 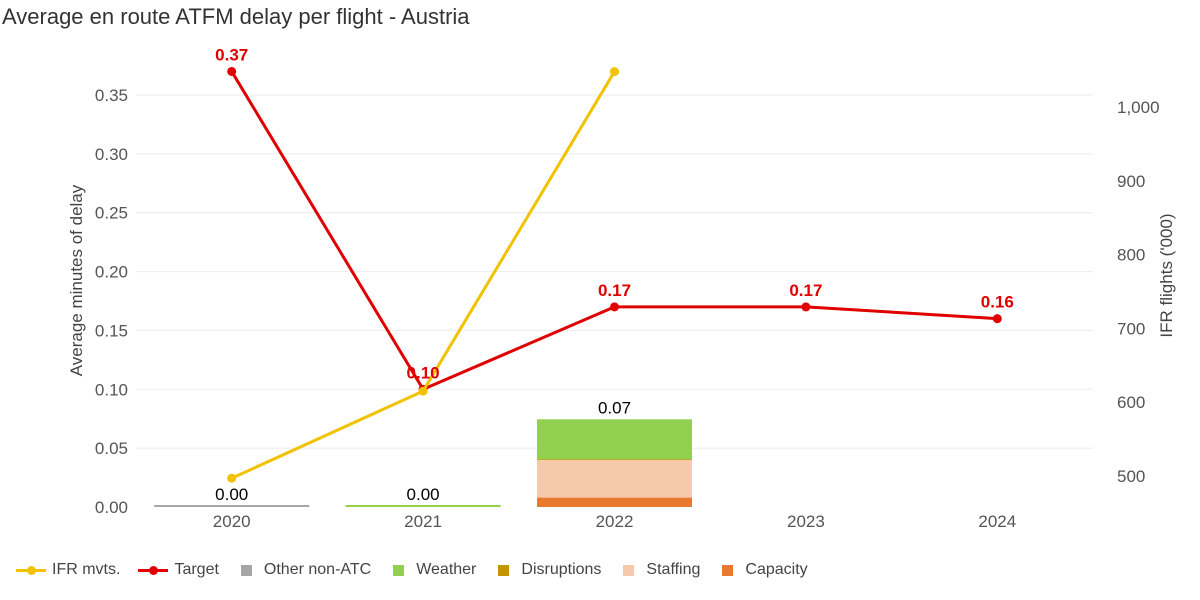 What do you see at coordinates (1131, 181) in the screenshot?
I see `y2-tick-label: 900` at bounding box center [1131, 181].